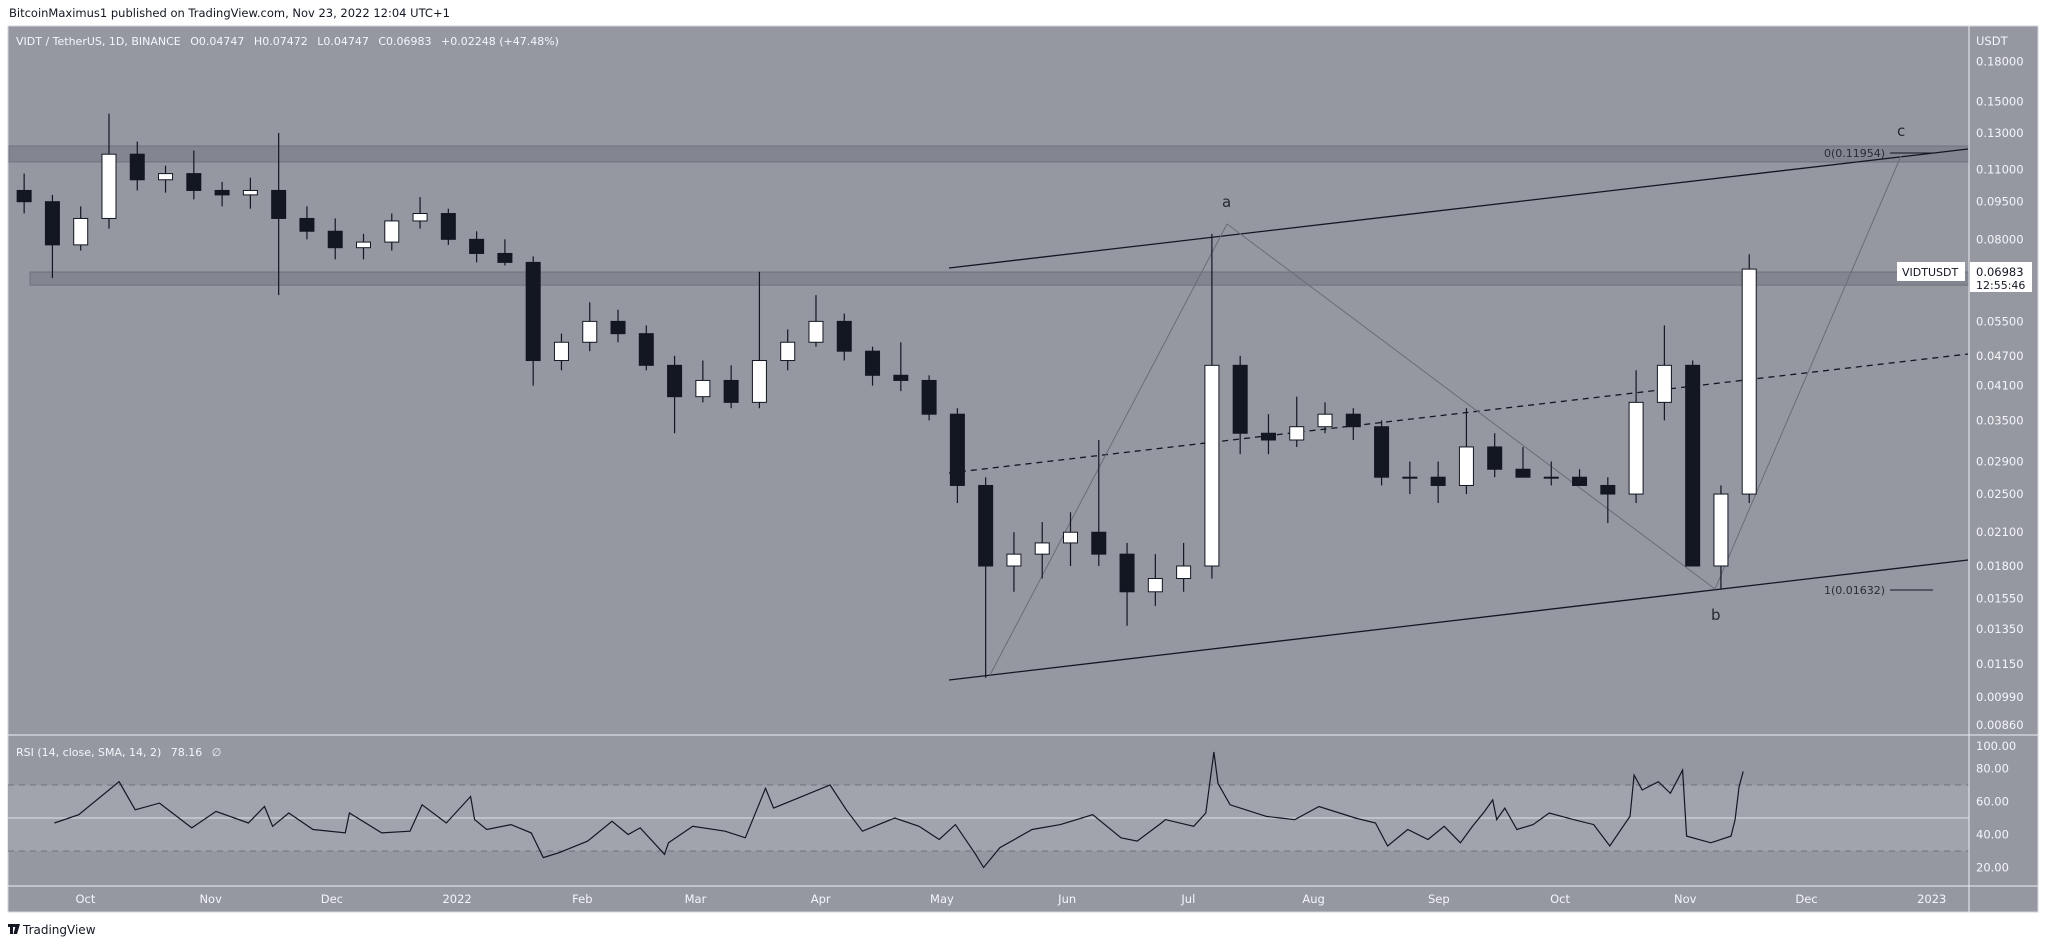 The image size is (2047, 949). I want to click on rsi-extra: ∅, so click(217, 752).